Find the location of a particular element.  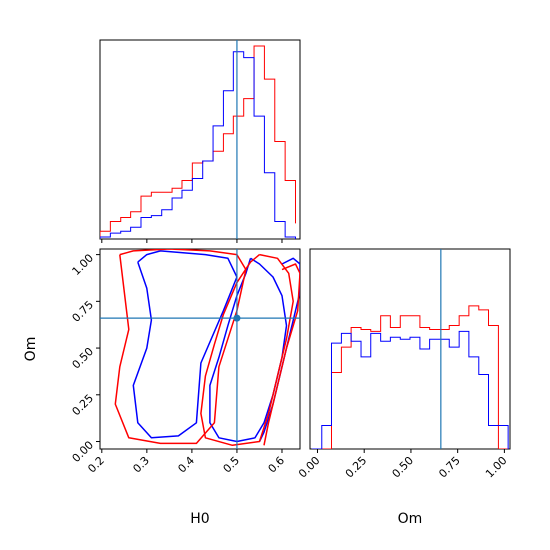

frame-top is located at coordinates (200, 139).